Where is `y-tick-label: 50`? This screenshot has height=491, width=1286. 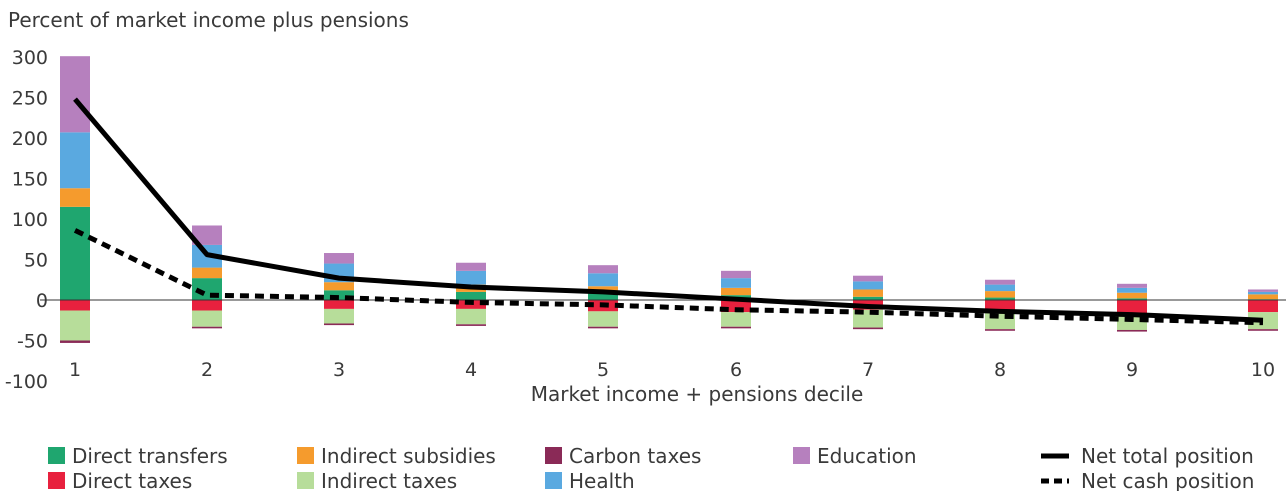
y-tick-label: 50 is located at coordinates (36, 261).